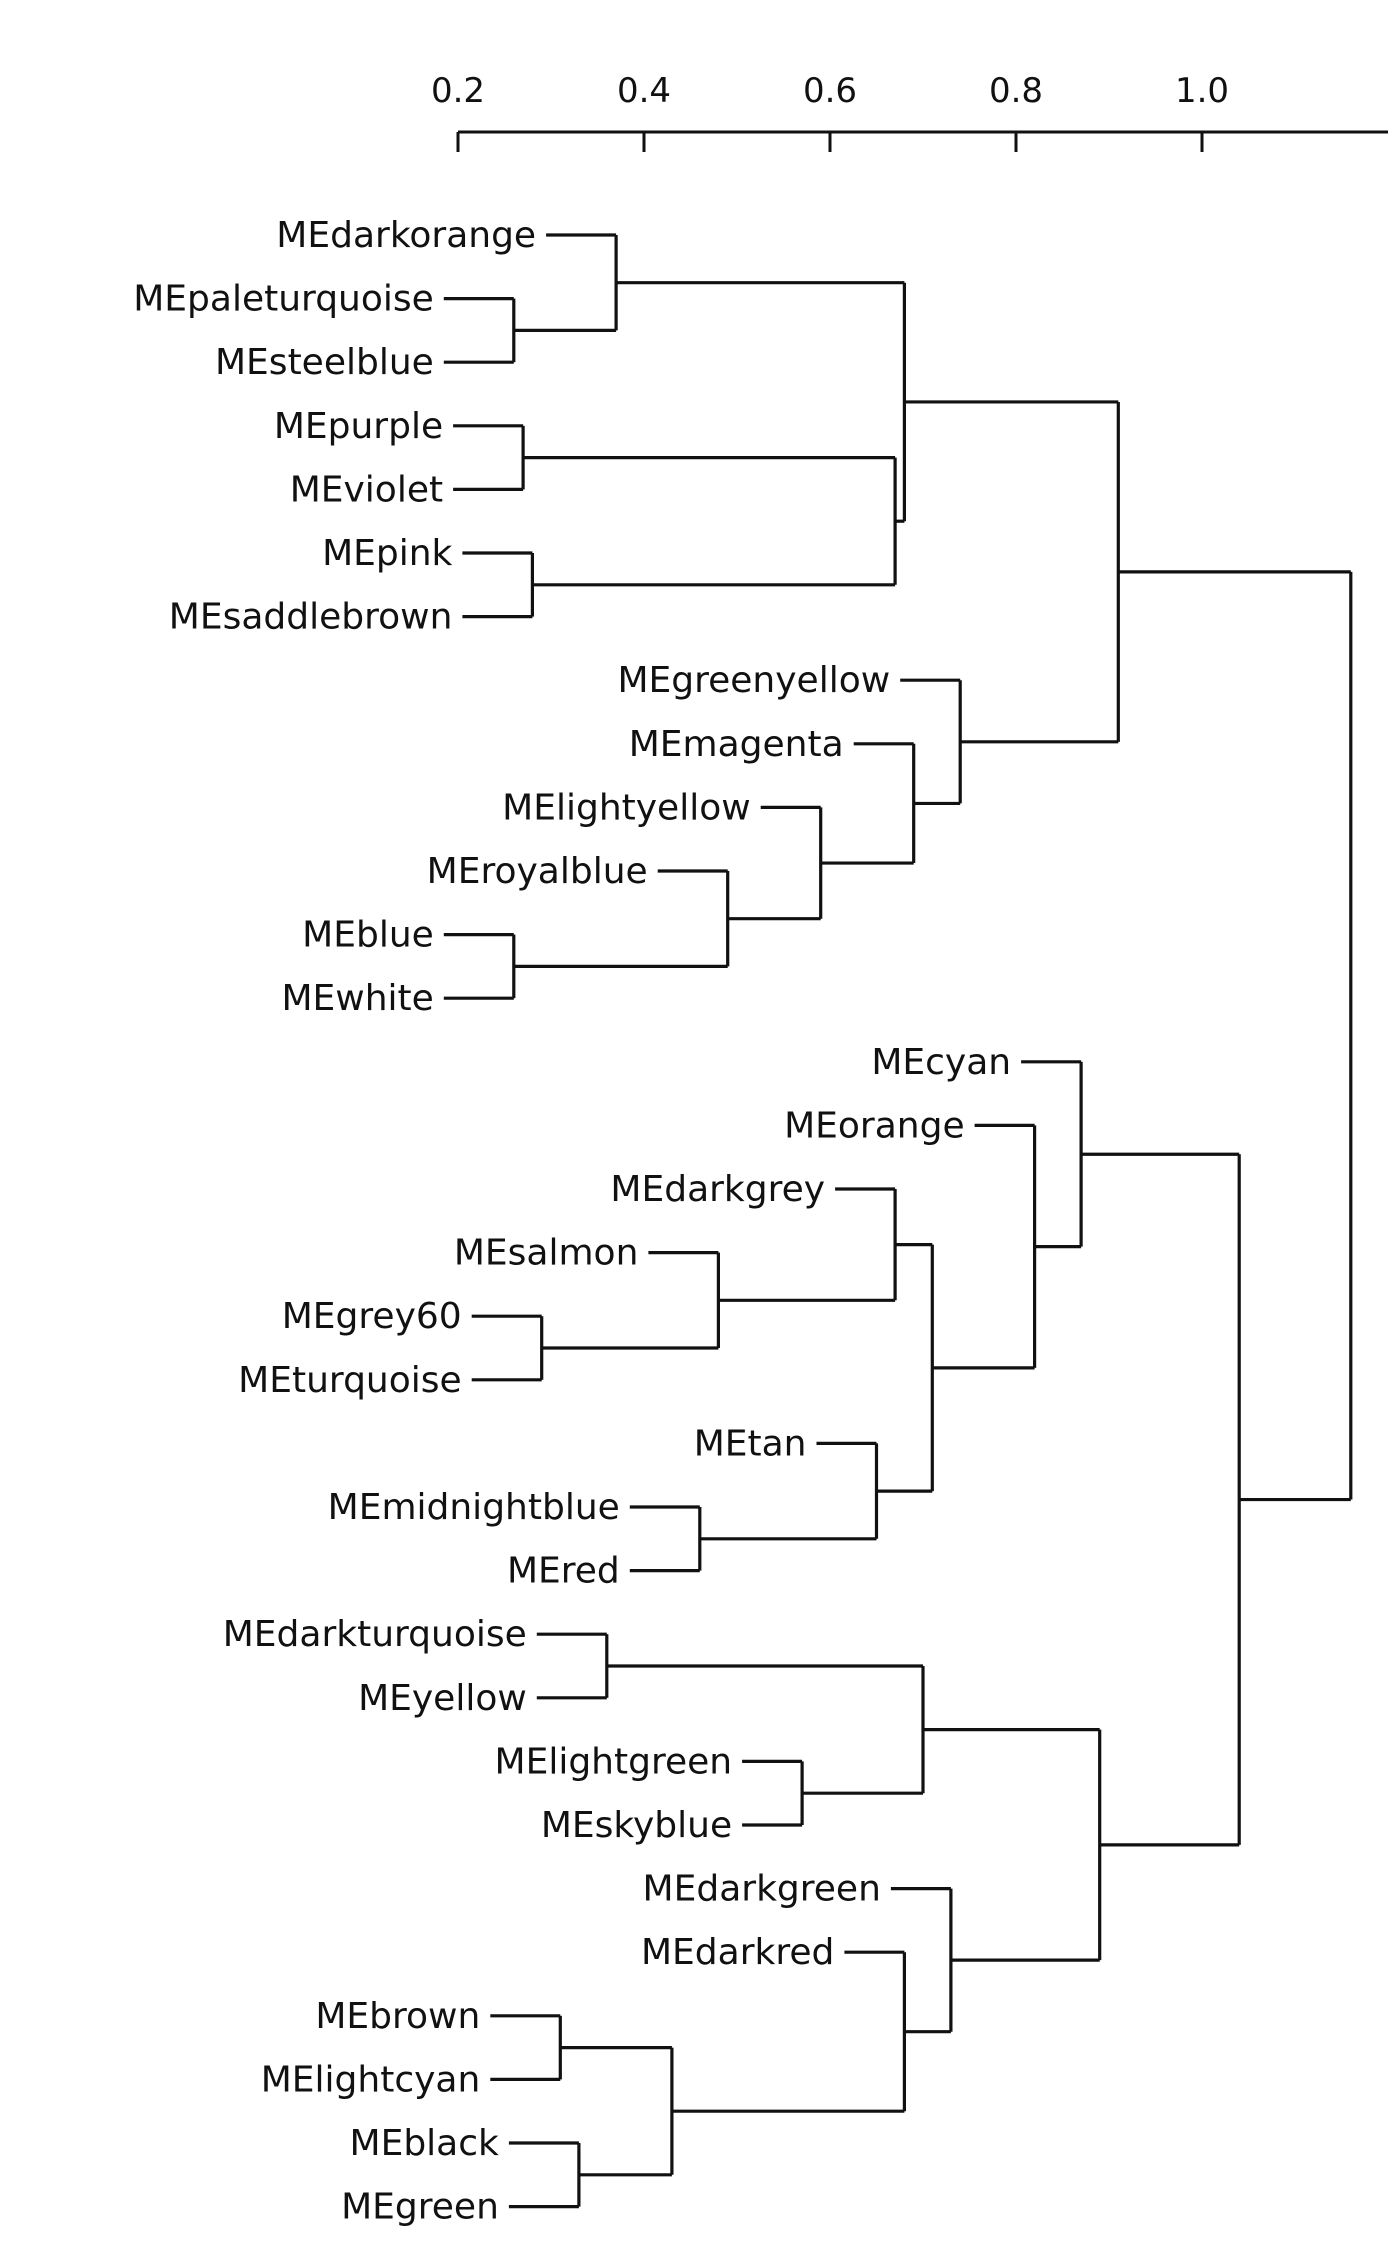 The height and width of the screenshot is (2264, 1388). I want to click on leaf-label: MEred, so click(563, 1571).